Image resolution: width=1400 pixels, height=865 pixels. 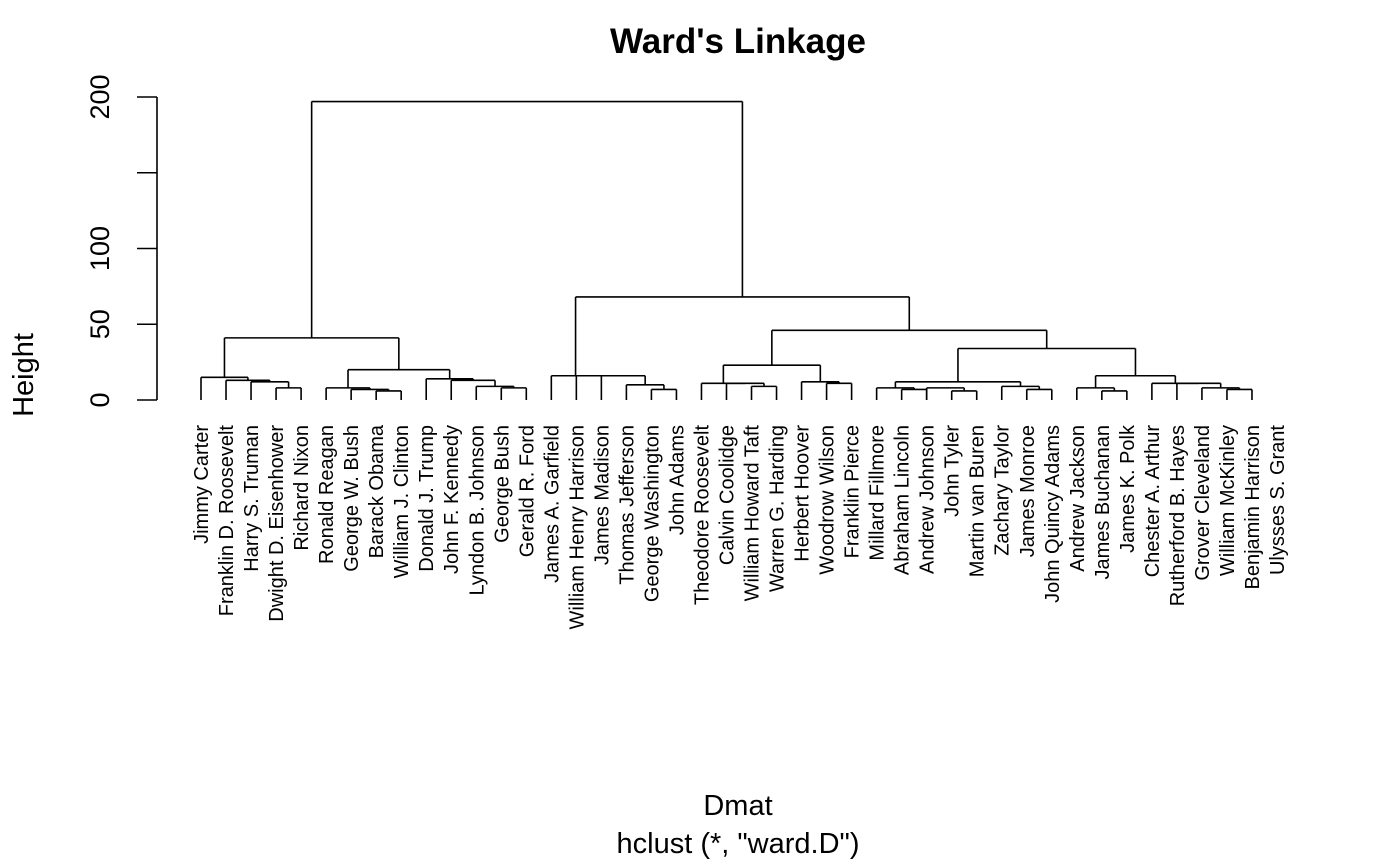 I want to click on leaf-label: Grover Cleveland, so click(x=1203, y=503).